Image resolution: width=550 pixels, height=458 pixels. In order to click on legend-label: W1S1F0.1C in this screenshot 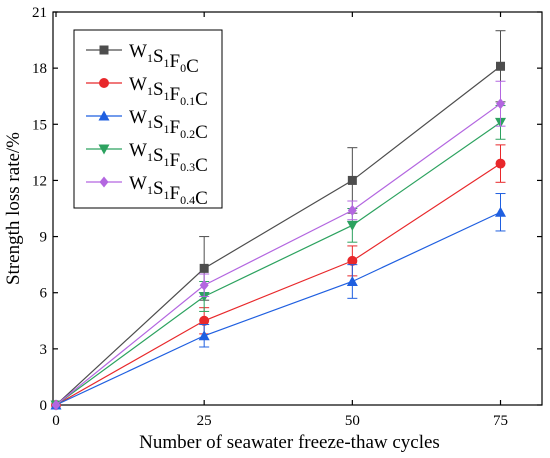, I will do `click(168, 92)`.